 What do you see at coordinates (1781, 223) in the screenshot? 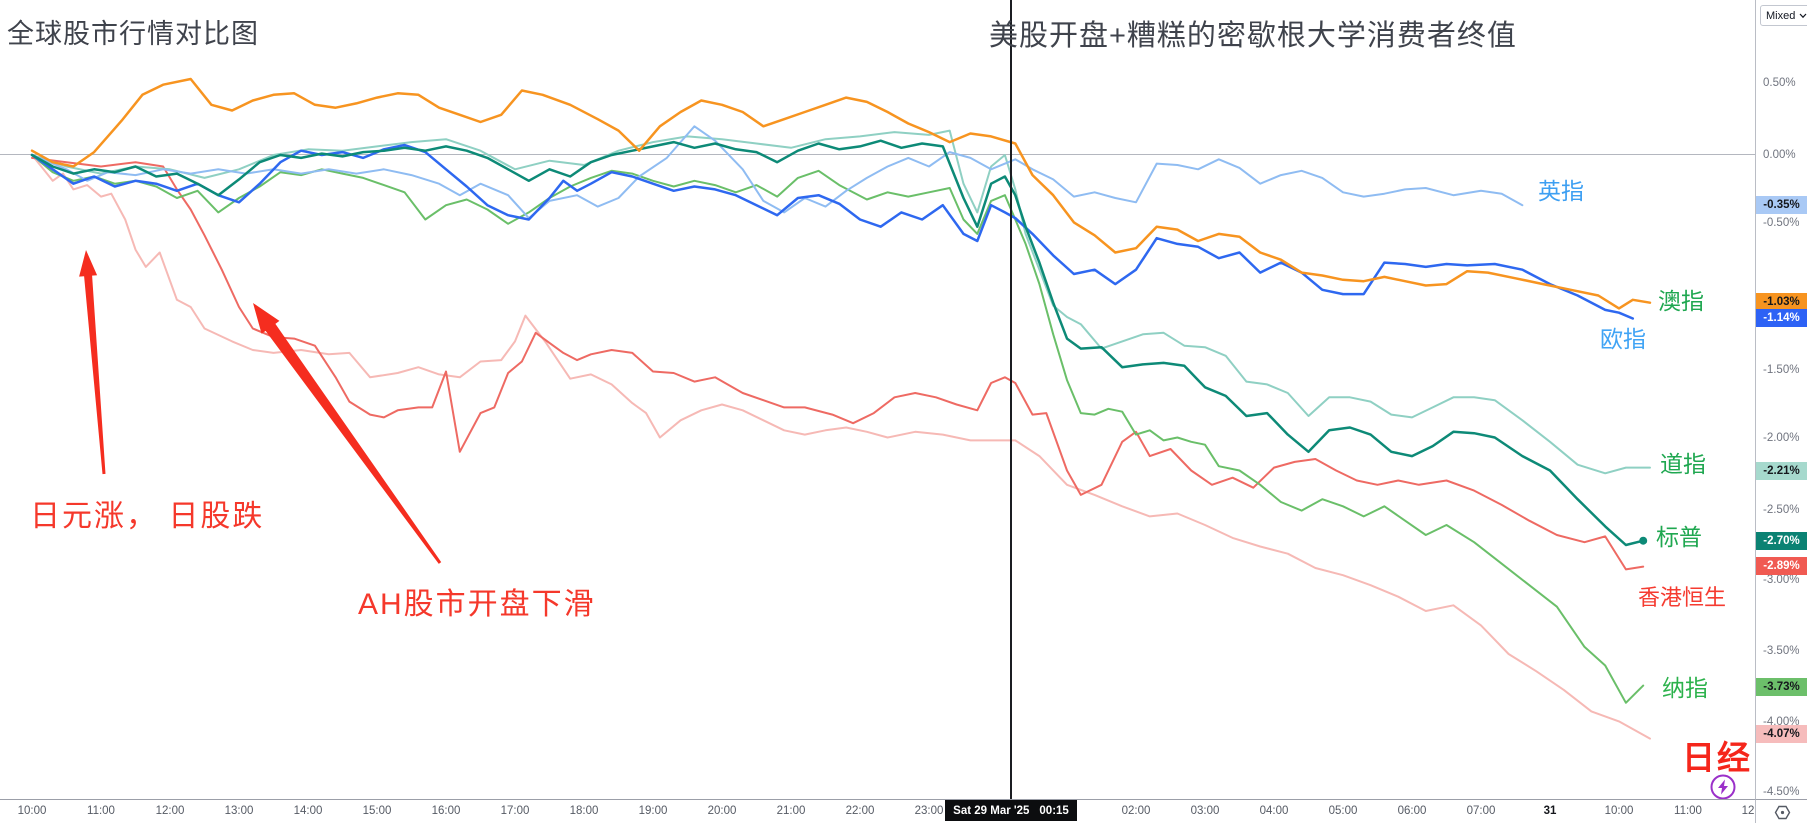
I see `y-axis-tick: -0.50%` at bounding box center [1781, 223].